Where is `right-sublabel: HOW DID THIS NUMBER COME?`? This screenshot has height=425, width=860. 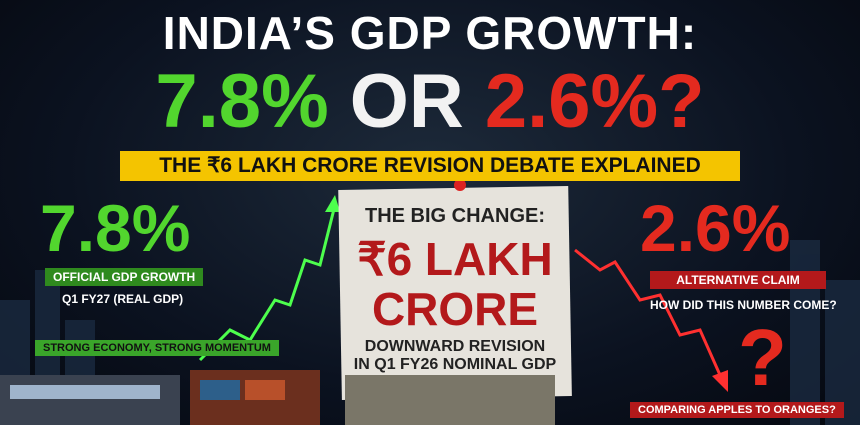
right-sublabel: HOW DID THIS NUMBER COME? is located at coordinates (743, 305).